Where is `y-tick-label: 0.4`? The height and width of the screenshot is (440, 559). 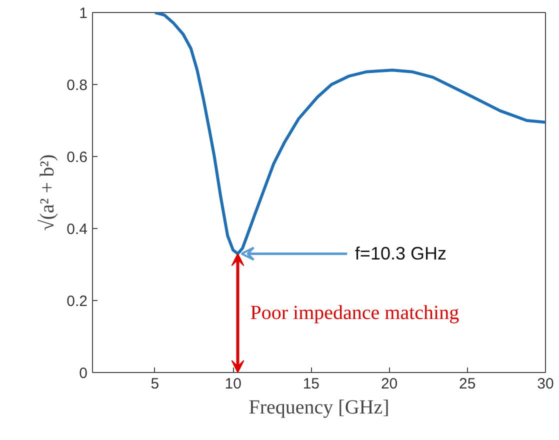 y-tick-label: 0.4 is located at coordinates (77, 229).